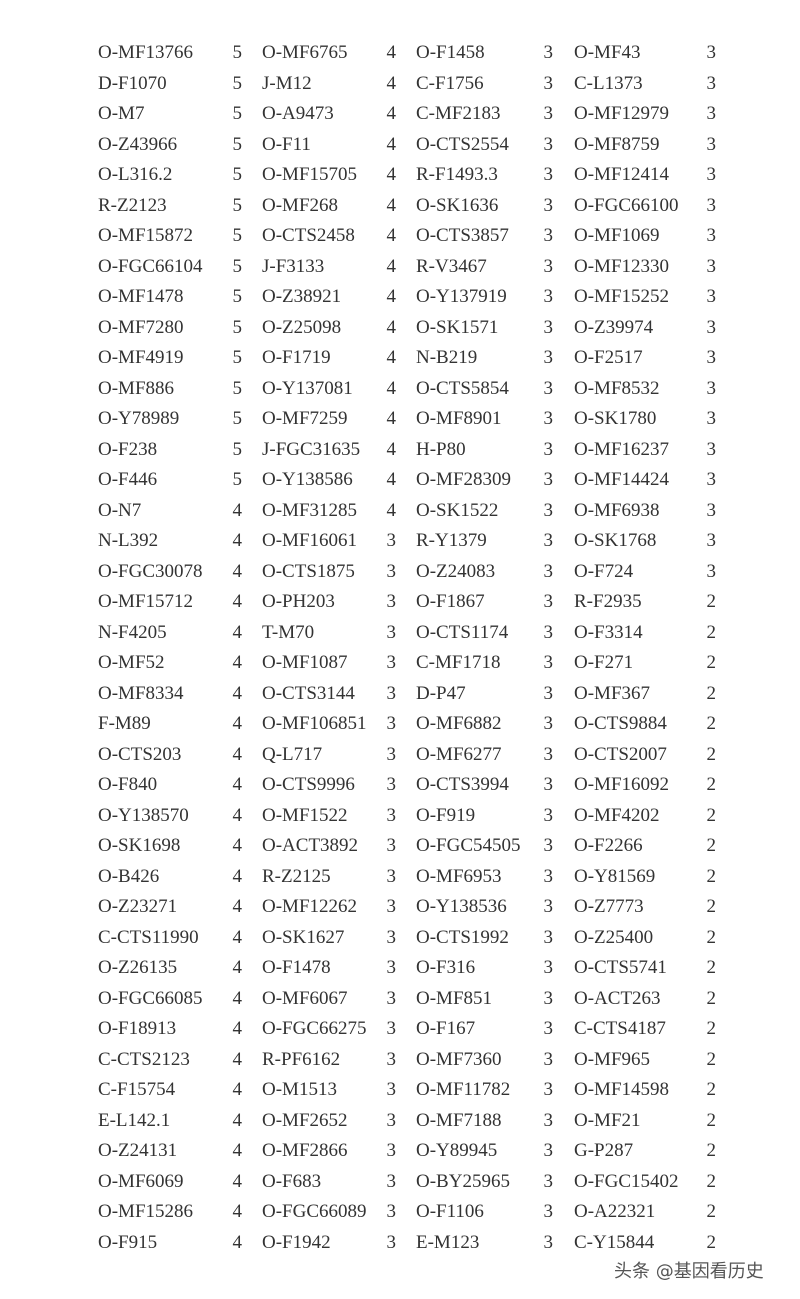 The width and height of the screenshot is (800, 1299). Describe the element at coordinates (457, 205) in the screenshot. I see `haplogroup-name: O-SK1636` at that location.